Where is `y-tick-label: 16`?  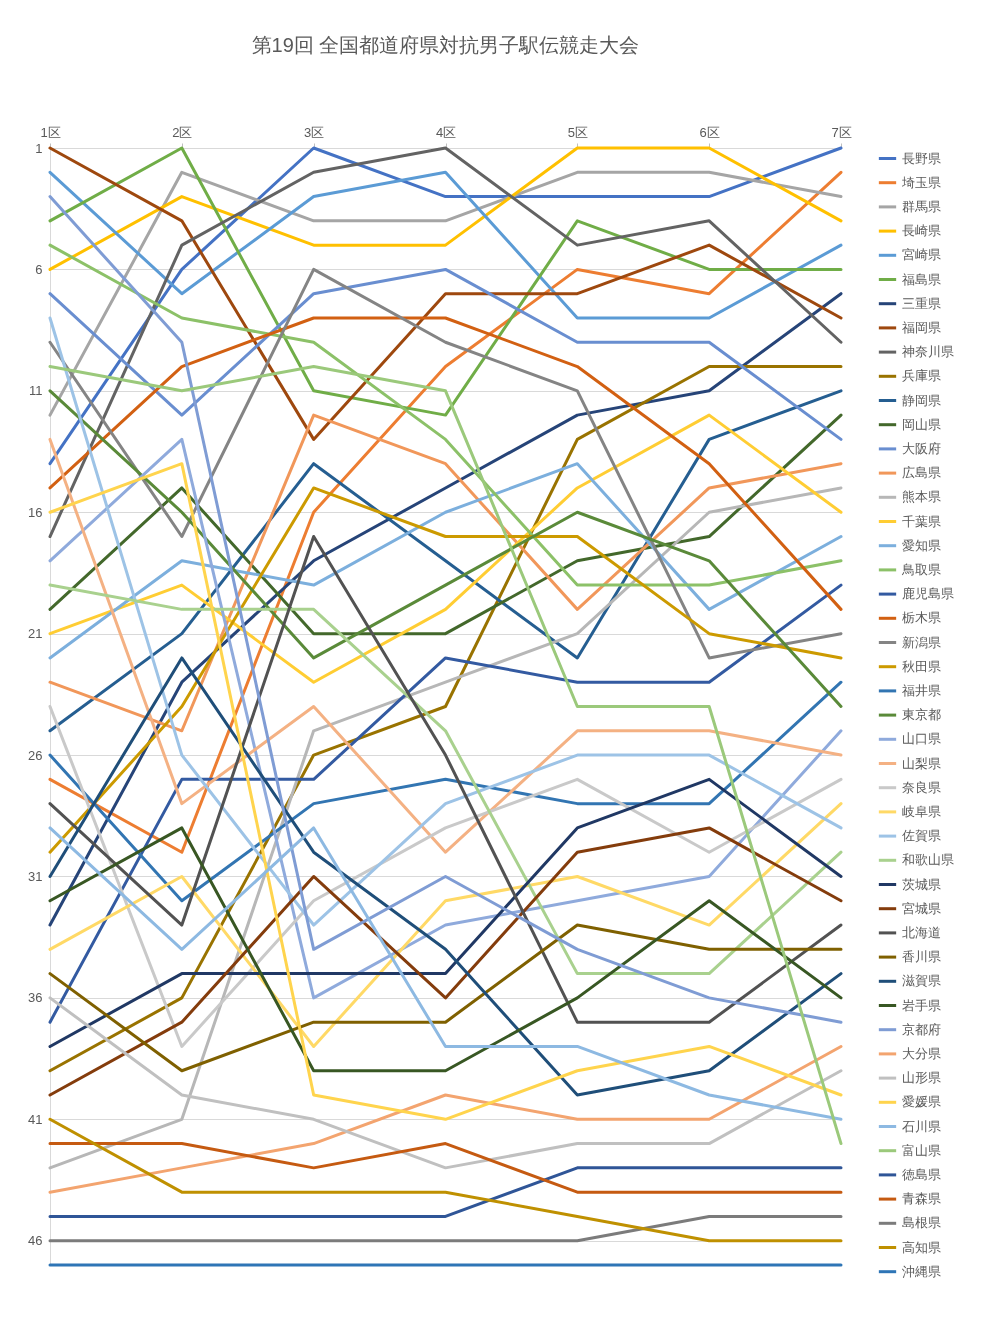
y-tick-label: 16 is located at coordinates (35, 512).